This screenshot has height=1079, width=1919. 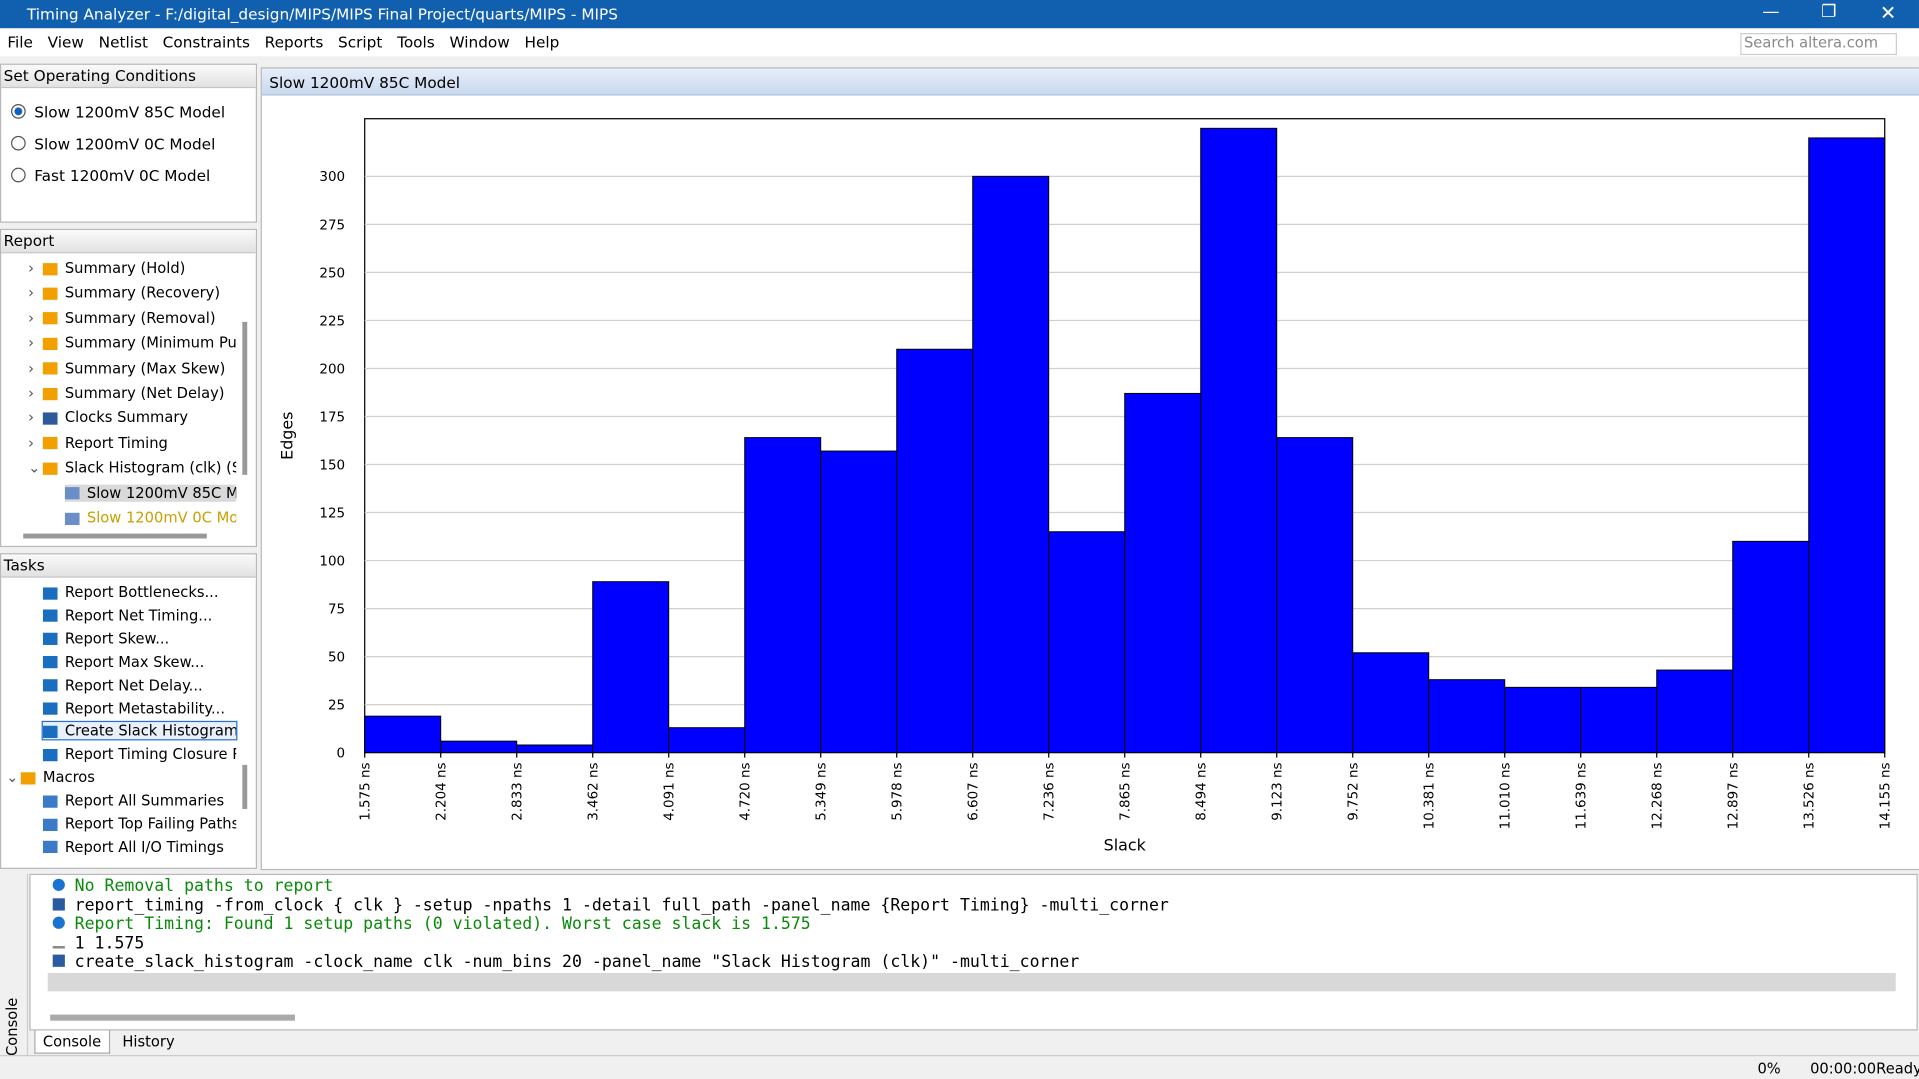 What do you see at coordinates (122, 175) in the screenshot?
I see `radio-label: Fast 1200mV 0C Model` at bounding box center [122, 175].